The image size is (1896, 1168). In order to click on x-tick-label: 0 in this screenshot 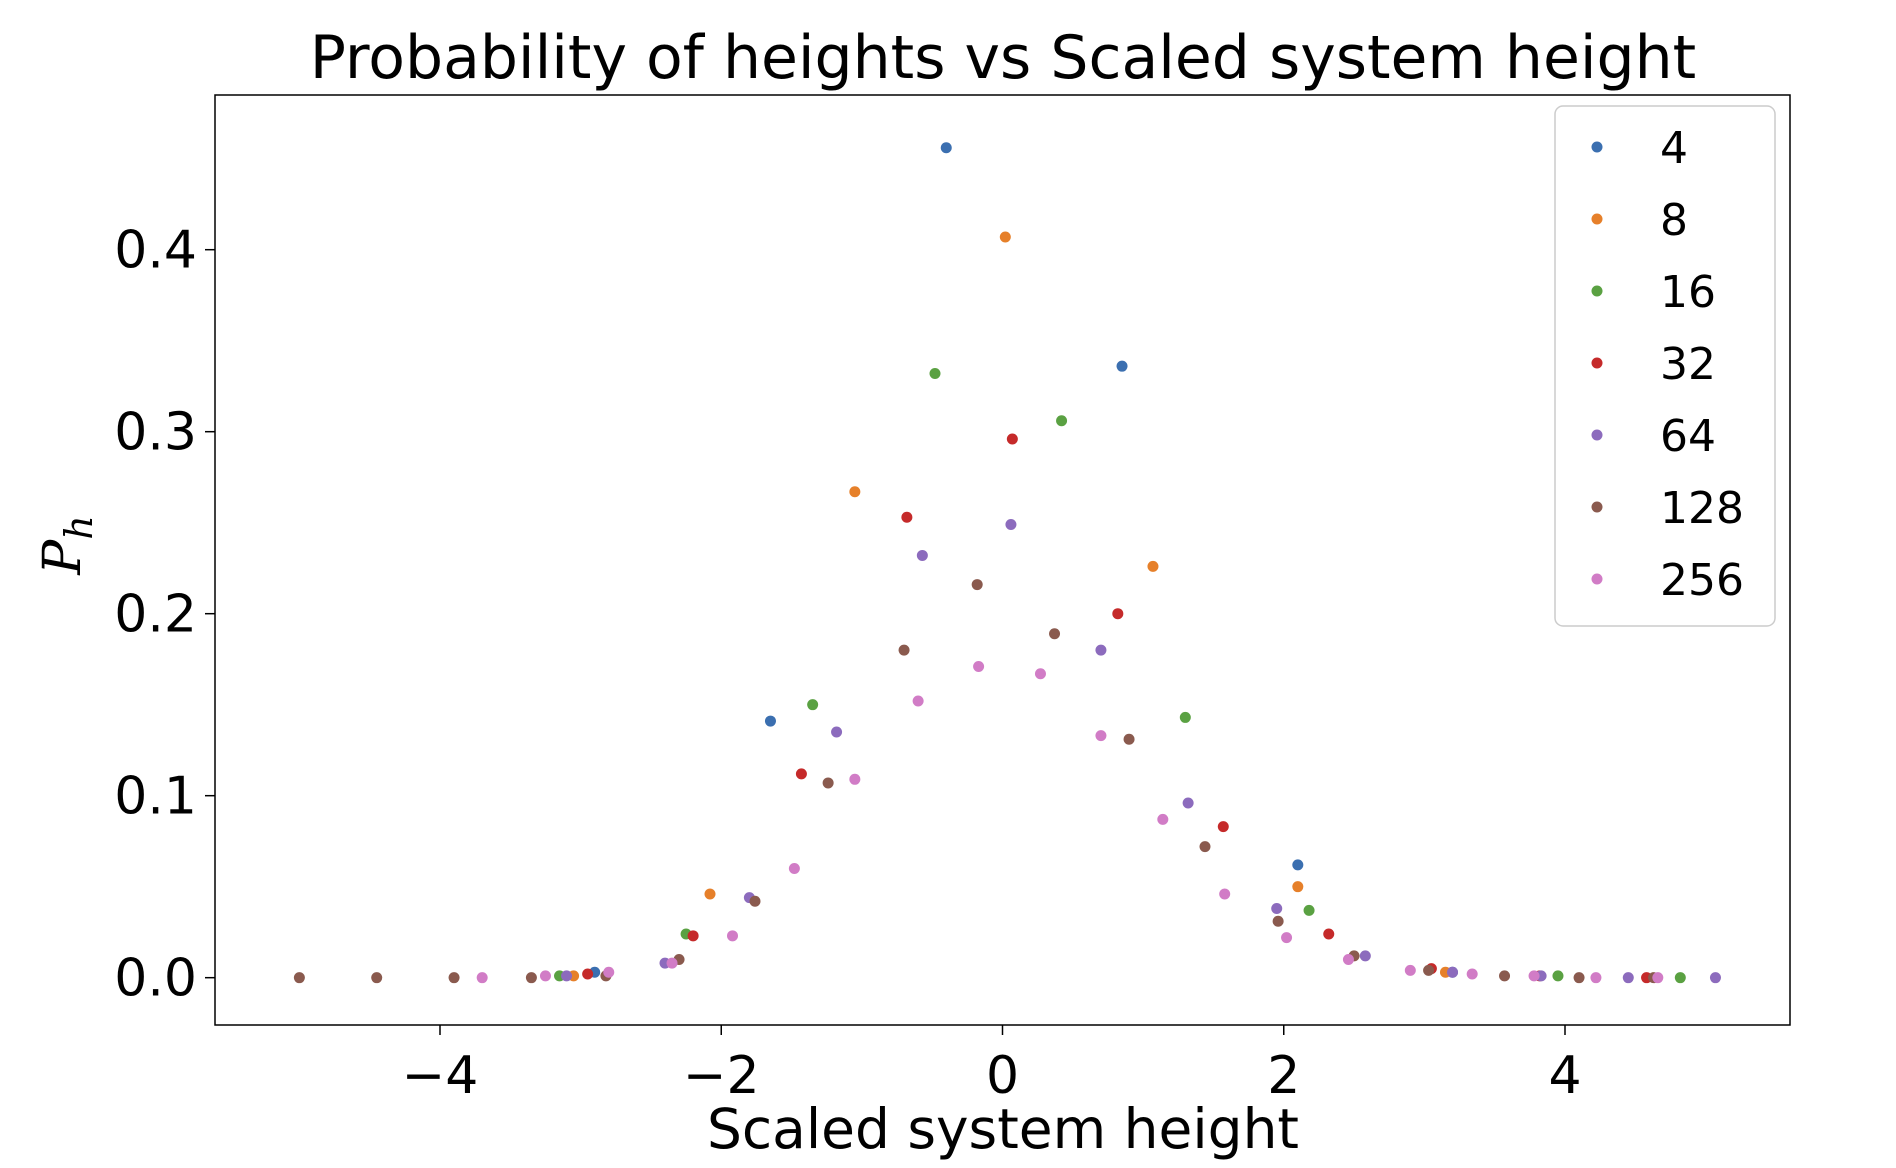, I will do `click(1002, 1076)`.